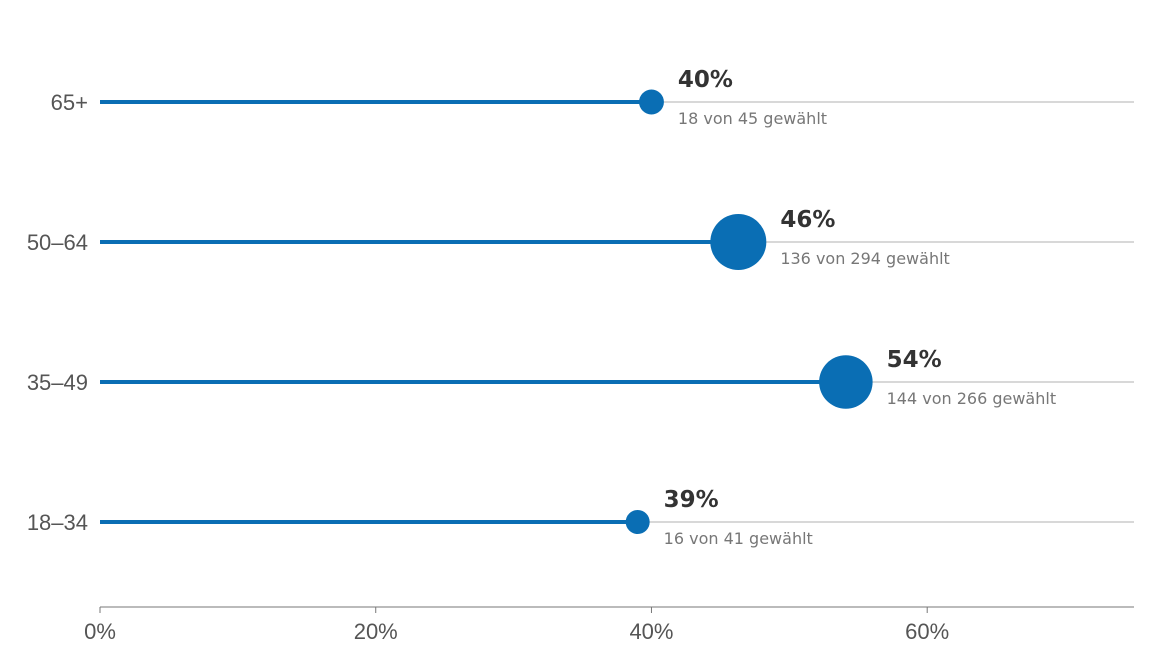  Describe the element at coordinates (914, 360) in the screenshot. I see `value-label: 54%` at that location.